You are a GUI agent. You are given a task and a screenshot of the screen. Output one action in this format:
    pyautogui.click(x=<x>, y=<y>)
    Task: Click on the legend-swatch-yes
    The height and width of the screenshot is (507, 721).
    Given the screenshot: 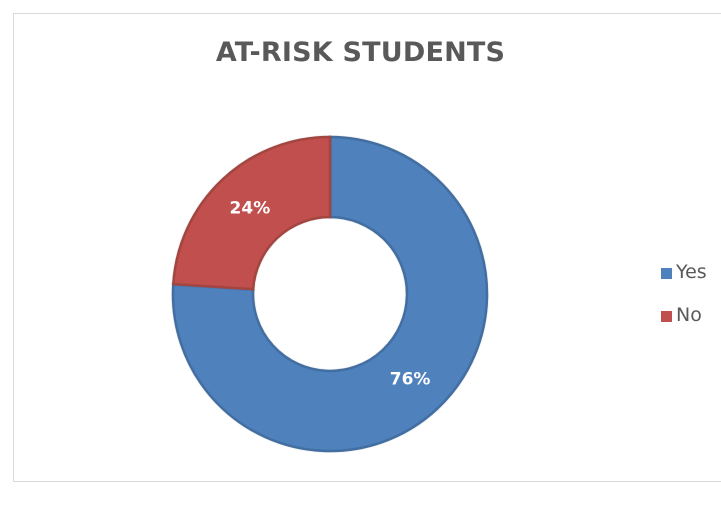 What is the action you would take?
    pyautogui.click(x=666, y=273)
    